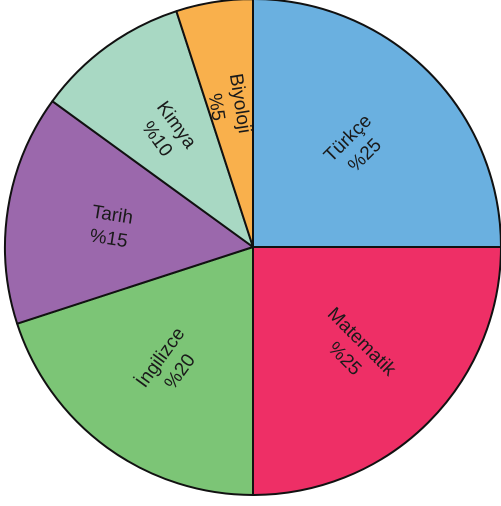 The image size is (501, 506). What do you see at coordinates (216, 107) in the screenshot?
I see `slice-value-label-biyoloji: %5` at bounding box center [216, 107].